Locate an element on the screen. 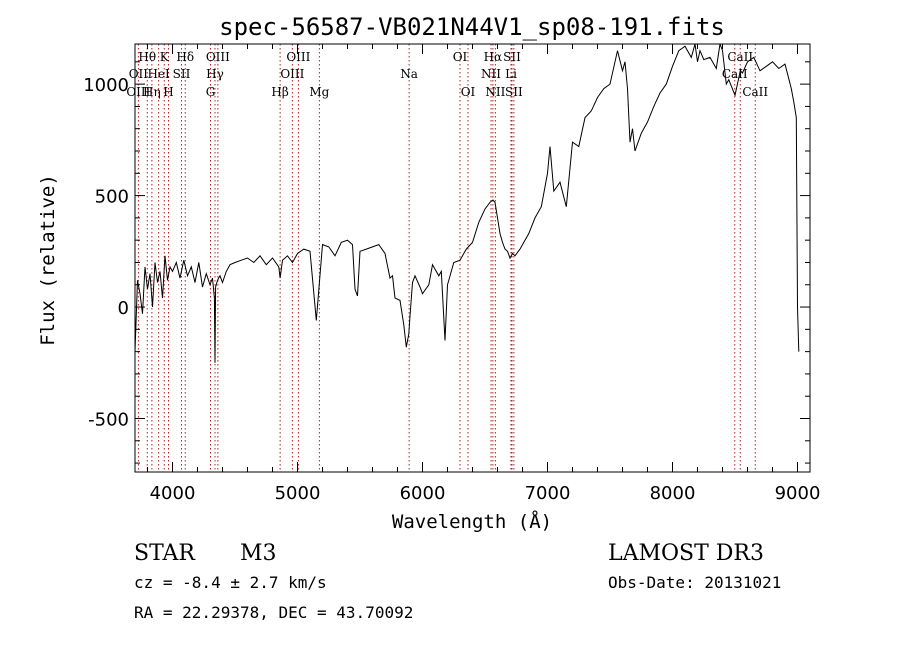 The image size is (900, 649). x-tick-label: 6000 is located at coordinates (423, 493).